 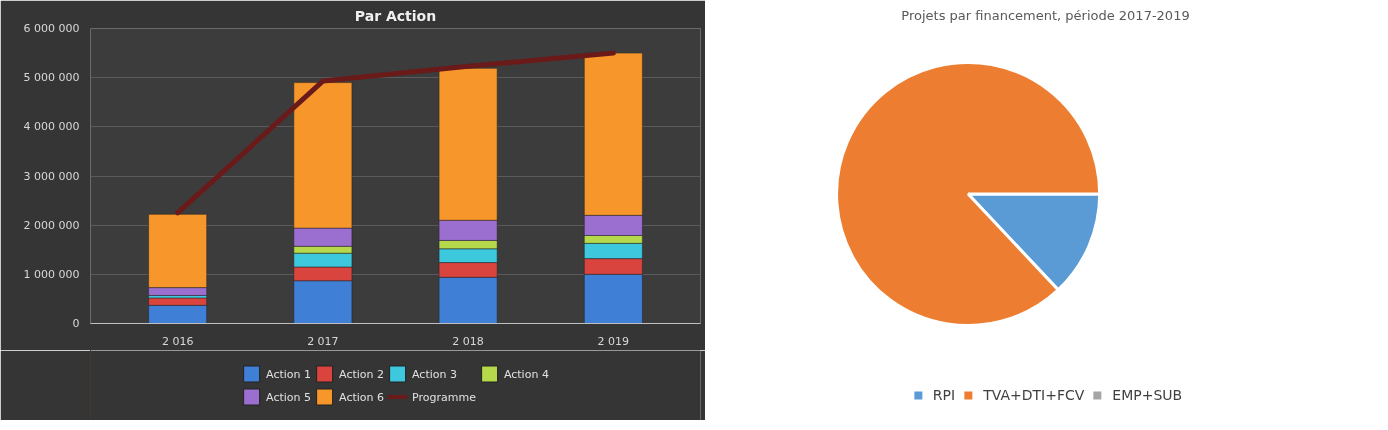 I want to click on legend-label: Action 1, so click(x=289, y=373).